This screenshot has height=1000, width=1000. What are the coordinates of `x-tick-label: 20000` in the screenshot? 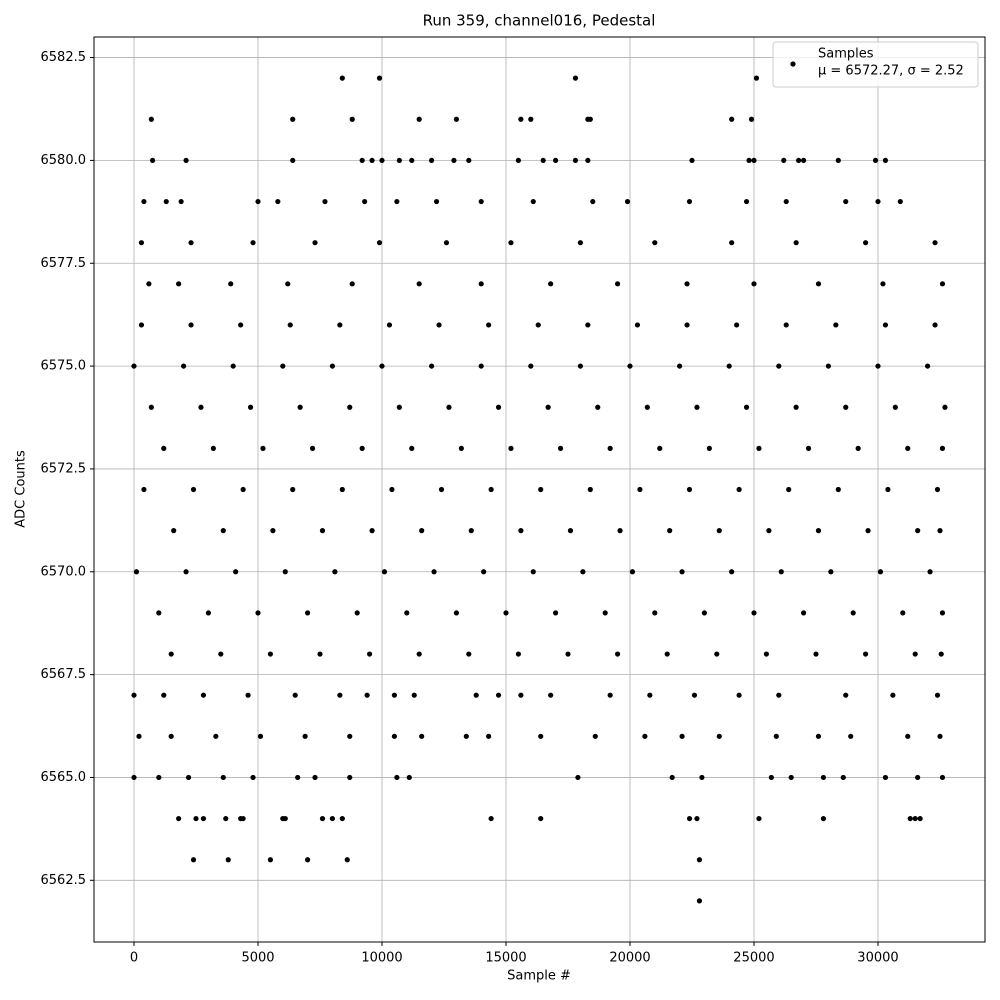 It's located at (629, 958).